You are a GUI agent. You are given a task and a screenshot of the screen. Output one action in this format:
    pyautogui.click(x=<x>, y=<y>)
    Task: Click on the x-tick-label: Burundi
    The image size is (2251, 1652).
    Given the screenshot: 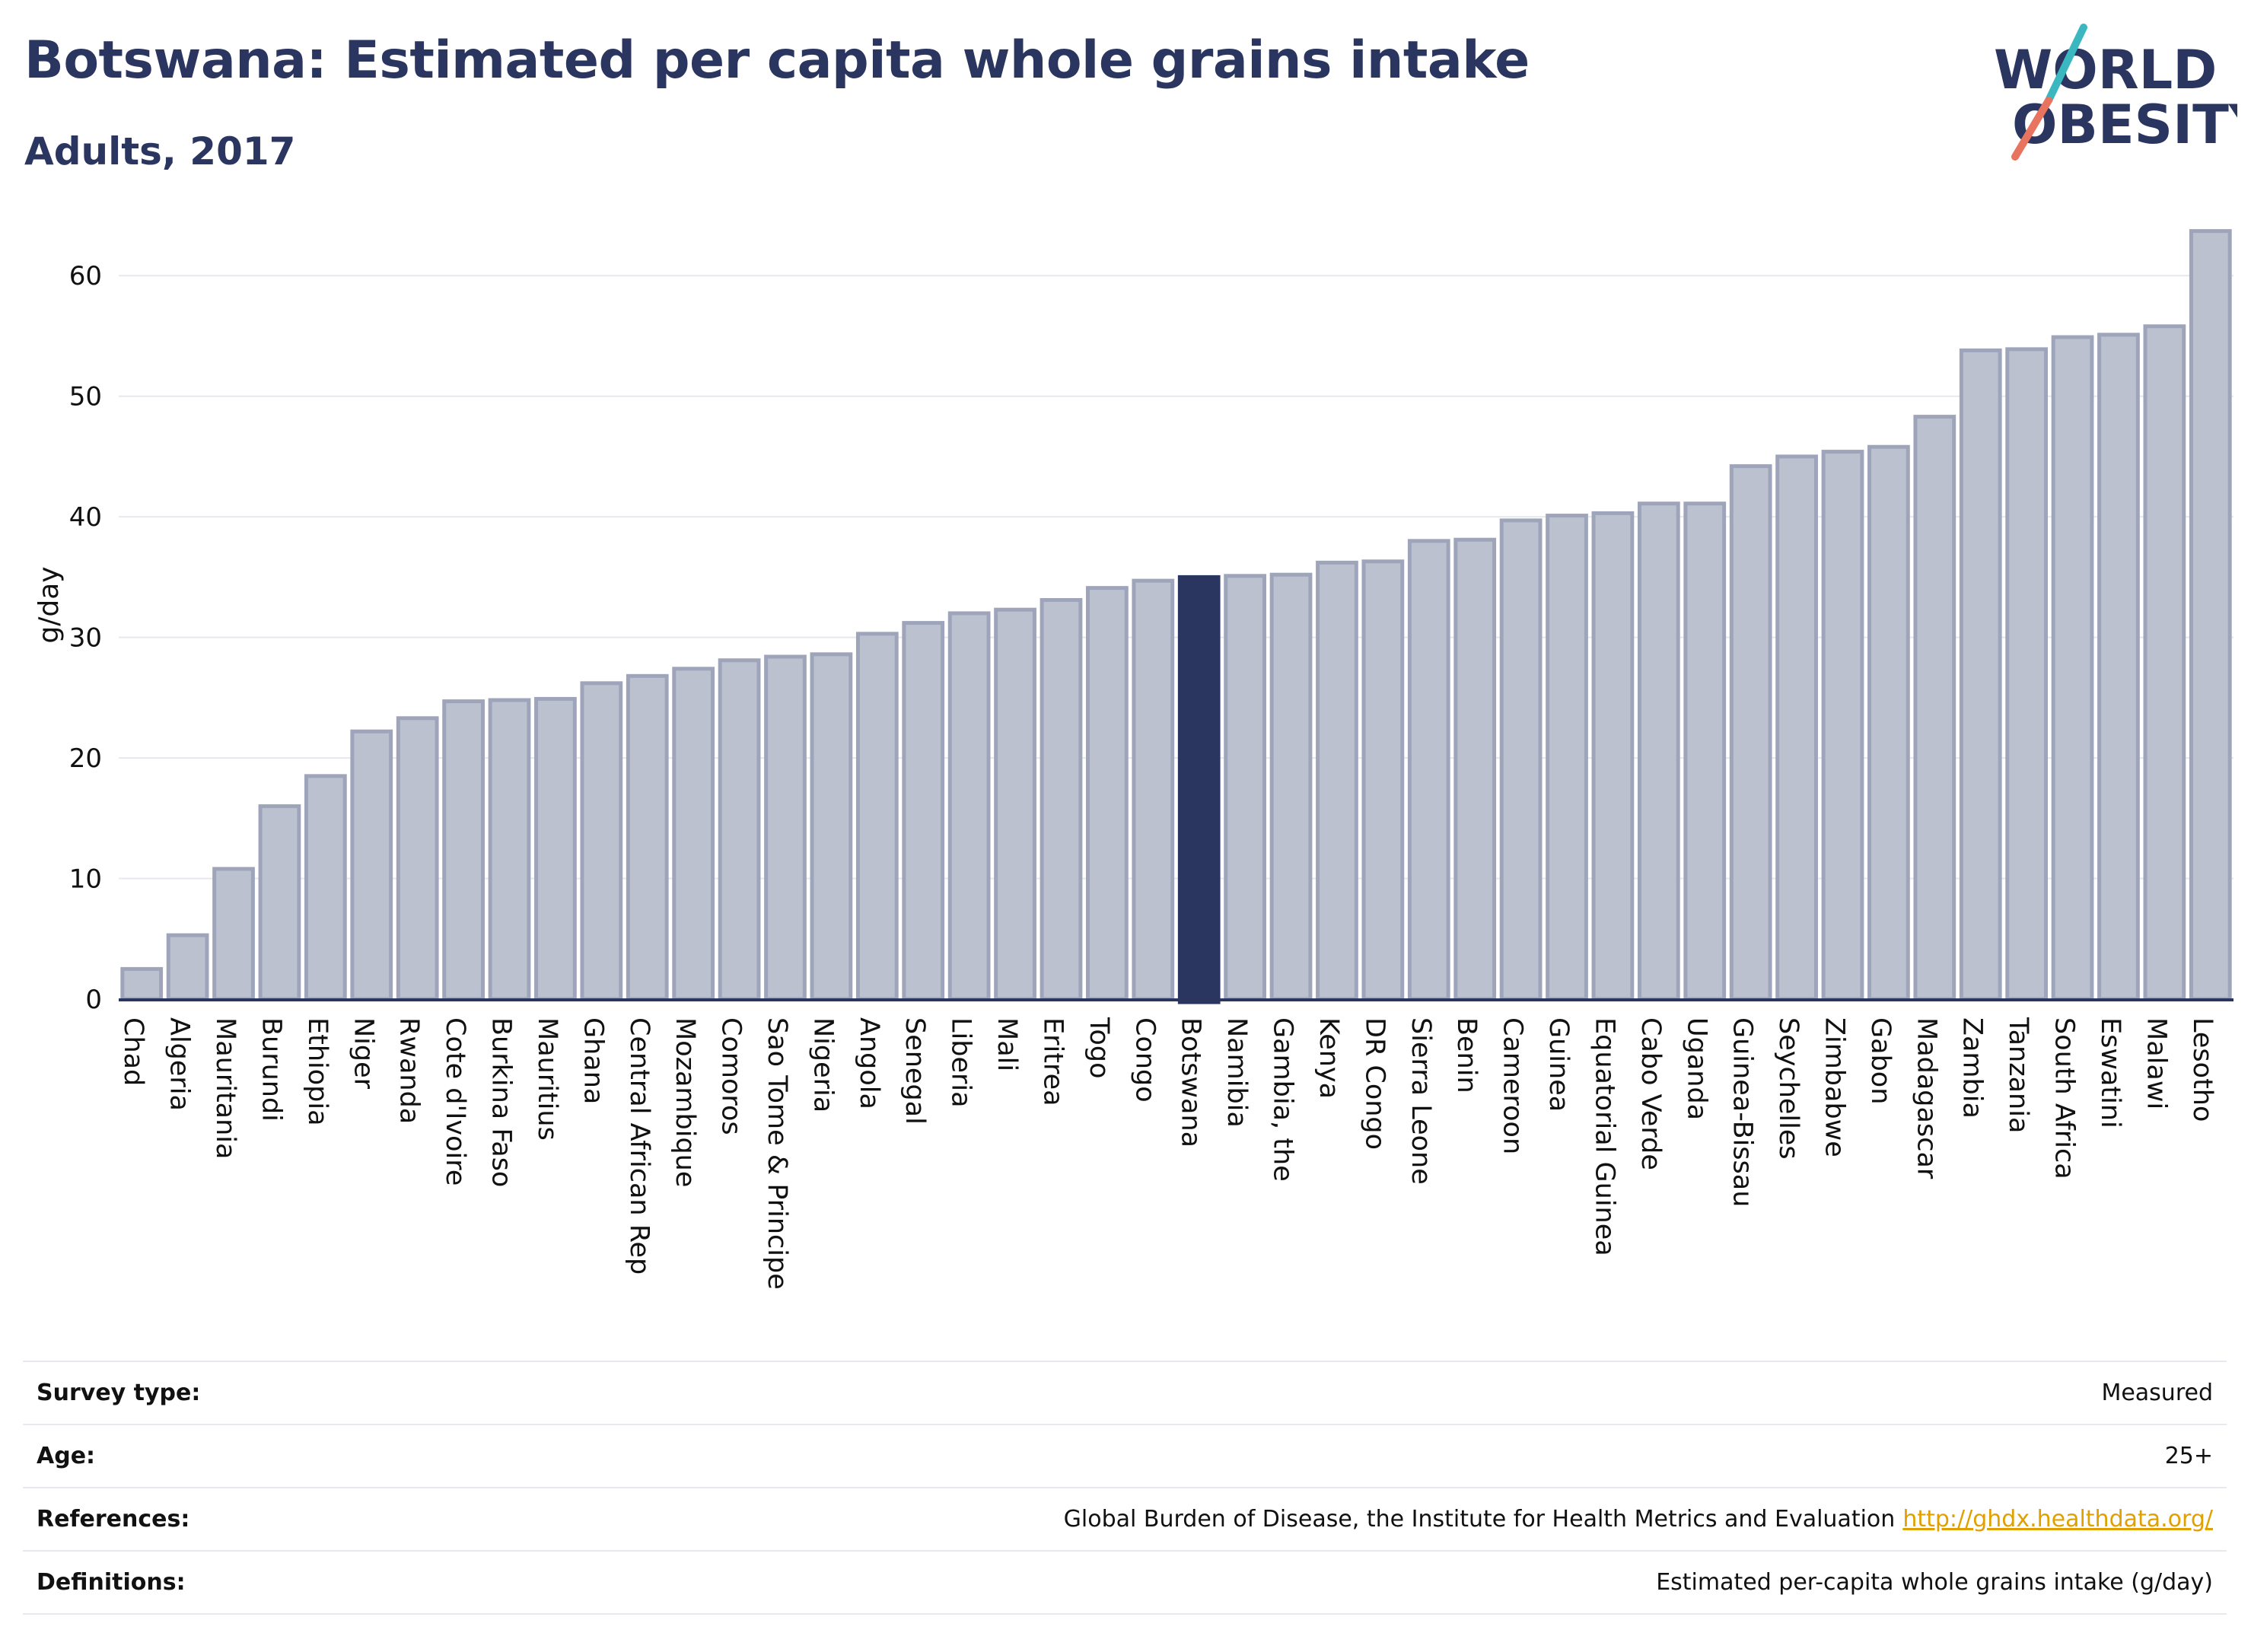 What is the action you would take?
    pyautogui.click(x=271, y=1069)
    